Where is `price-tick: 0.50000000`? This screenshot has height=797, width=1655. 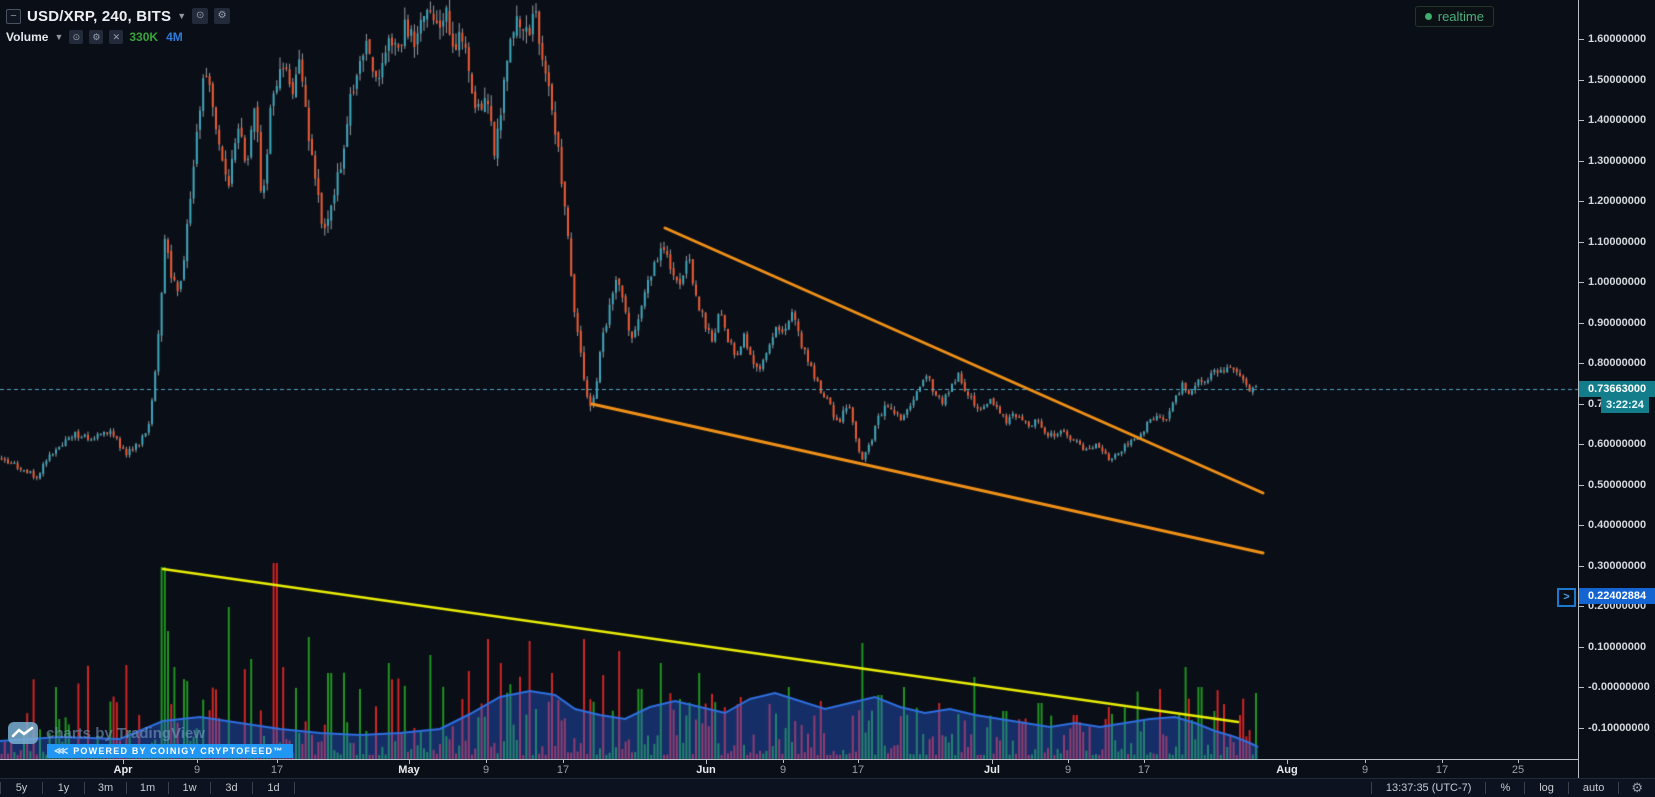
price-tick: 0.50000000 is located at coordinates (1617, 485).